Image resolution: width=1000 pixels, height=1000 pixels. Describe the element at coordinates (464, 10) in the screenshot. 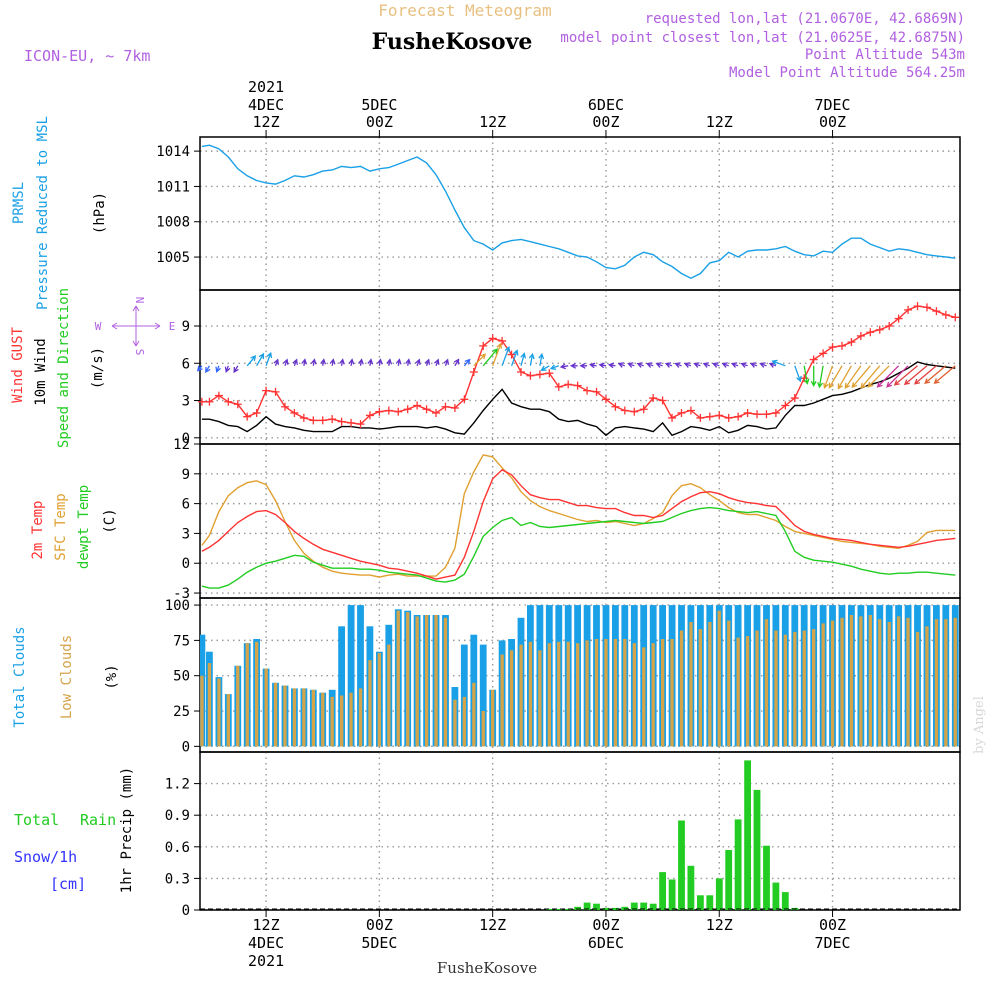

I see `chart-title: Forecast Meteogram` at that location.